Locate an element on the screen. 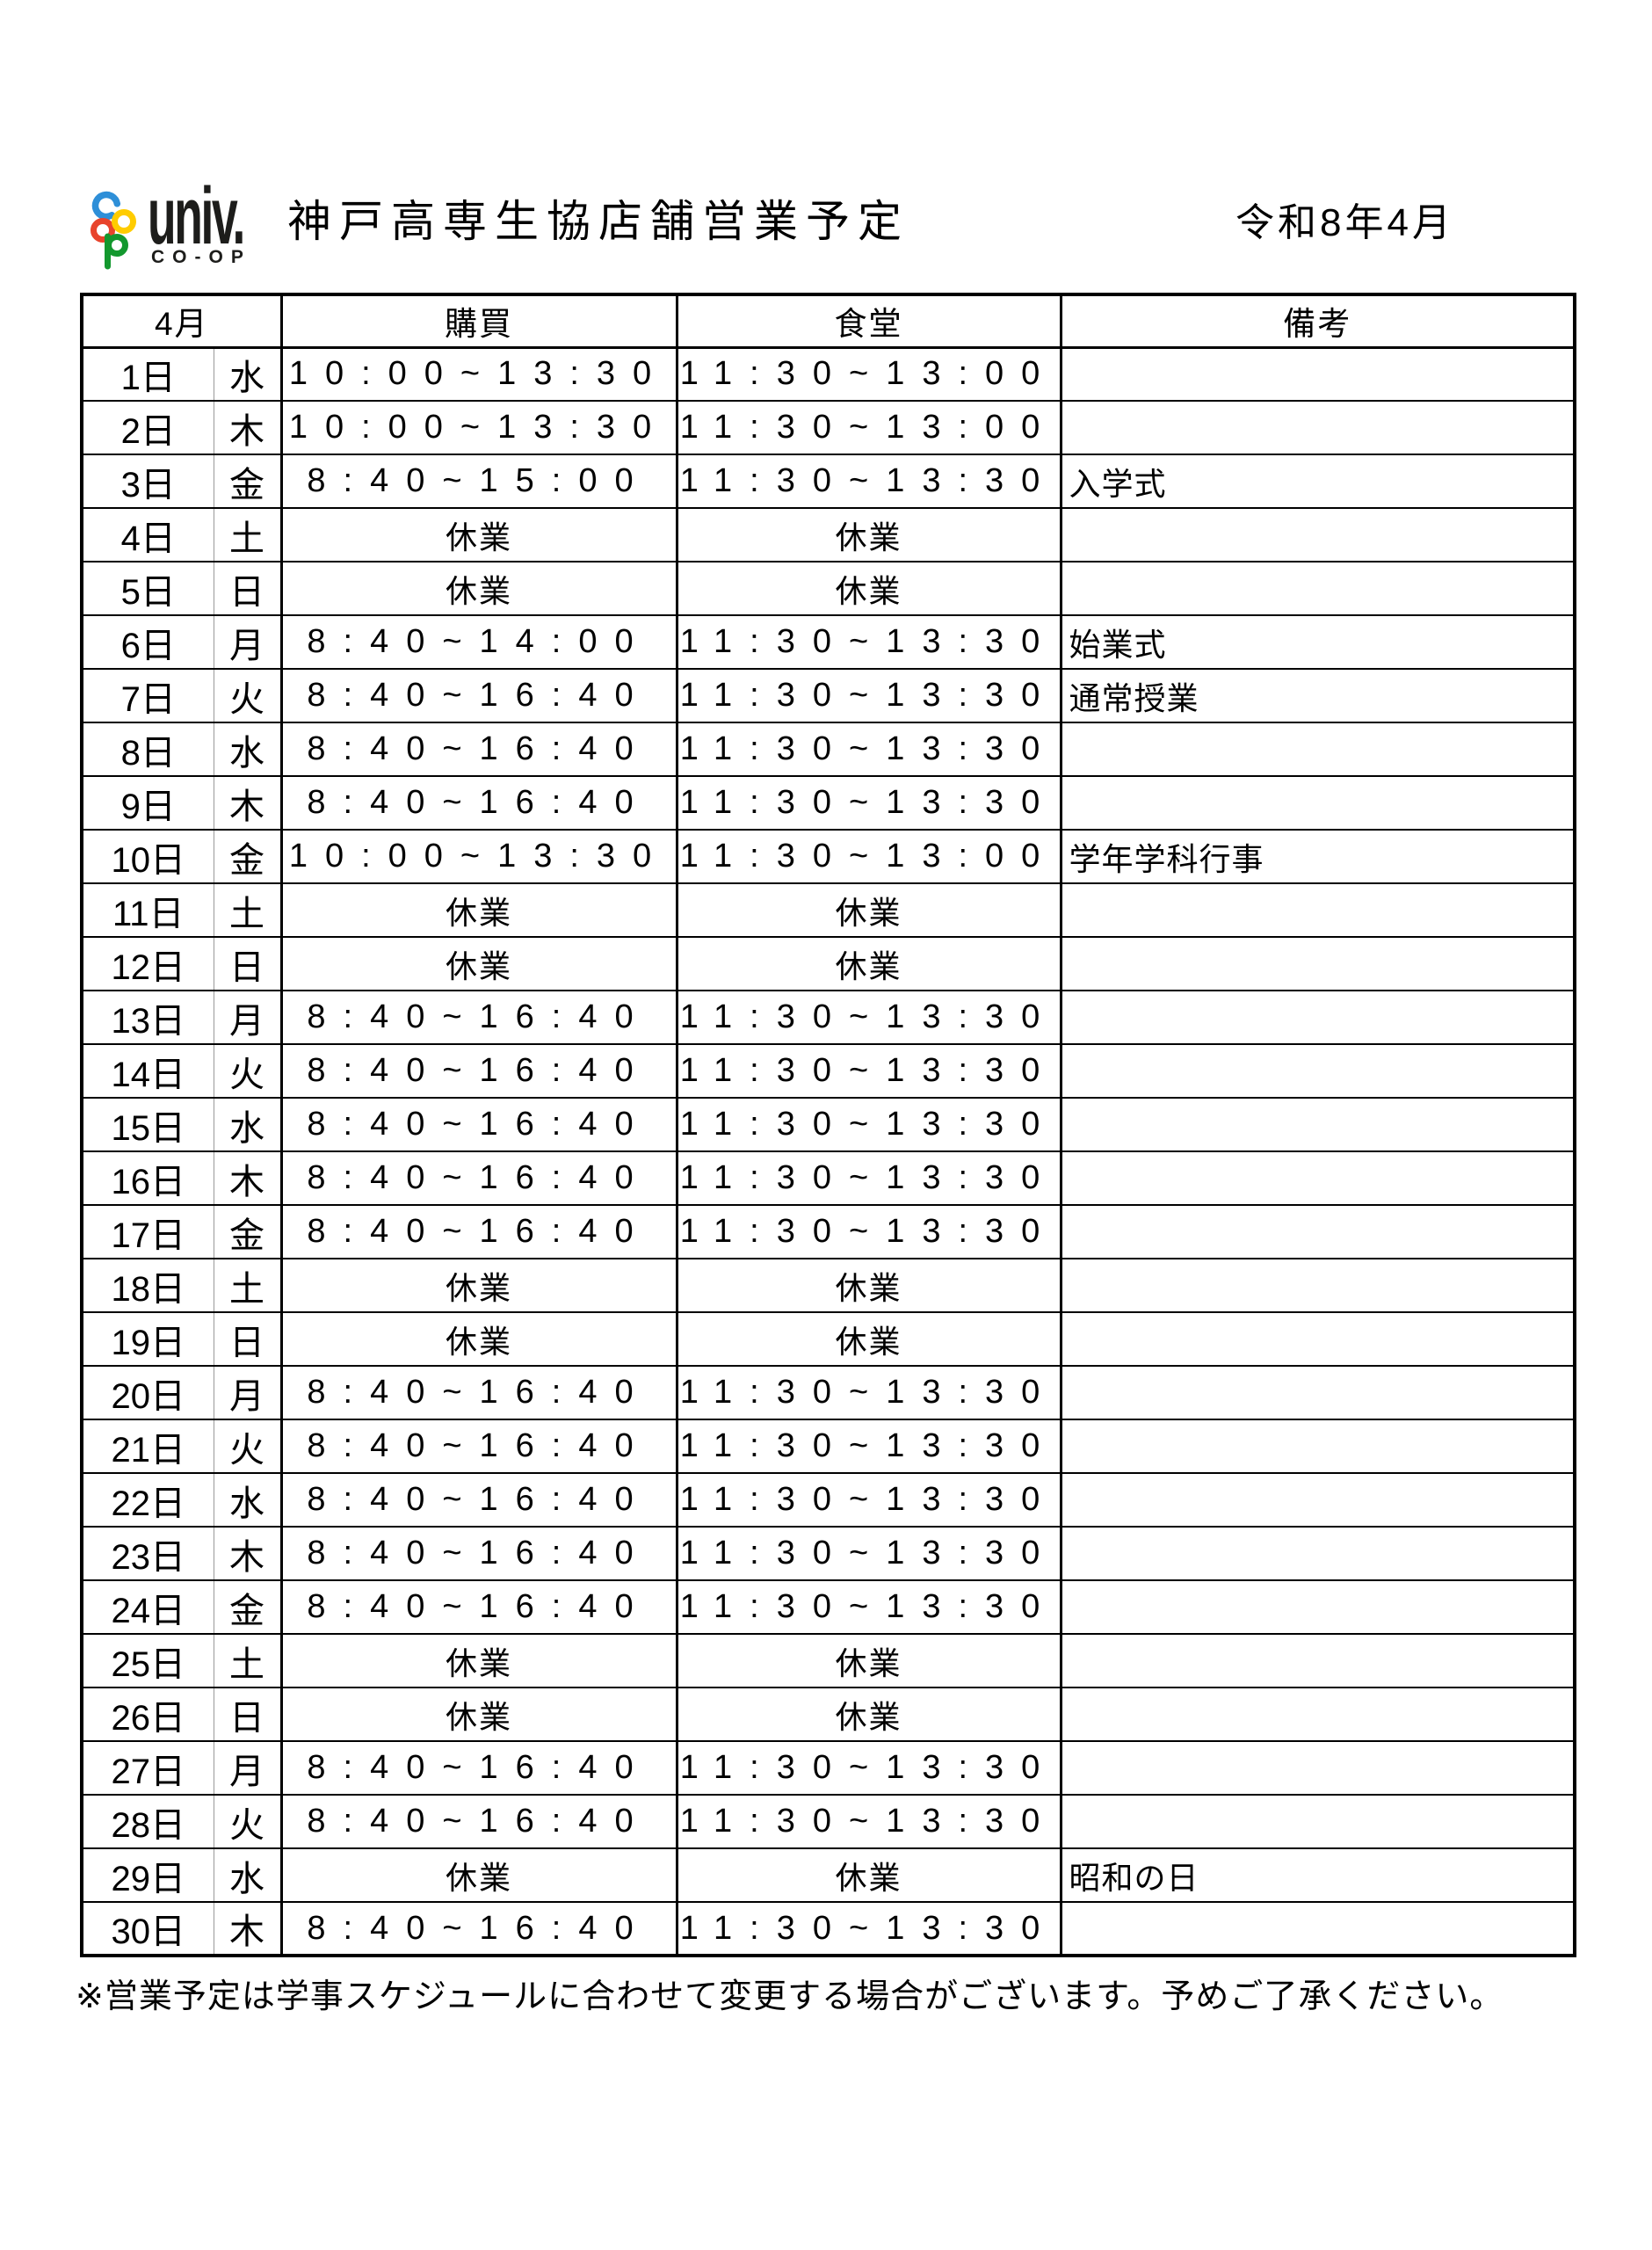 The image size is (1652, 2250). table-row: 17日金 8:40~16:40 11:30~13:30 is located at coordinates (829, 1231).